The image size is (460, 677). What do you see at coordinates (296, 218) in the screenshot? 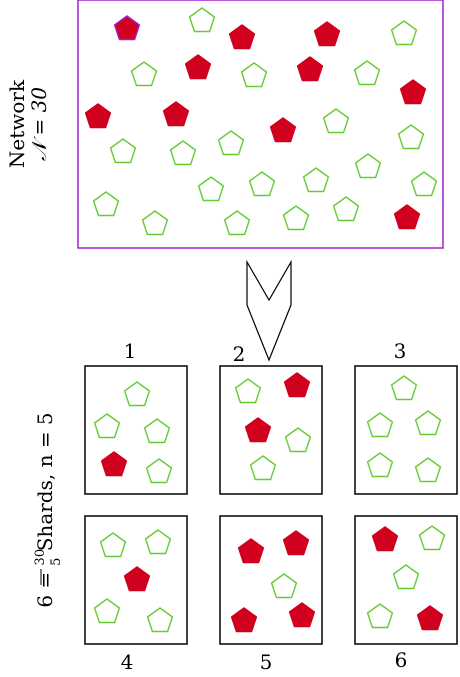
I see `network-node-28-honest-node-icon` at bounding box center [296, 218].